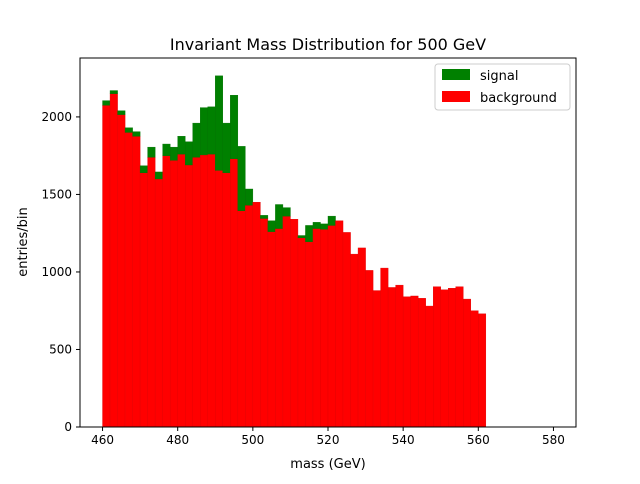 The height and width of the screenshot is (484, 640). I want to click on legend-swatch-background, so click(456, 96).